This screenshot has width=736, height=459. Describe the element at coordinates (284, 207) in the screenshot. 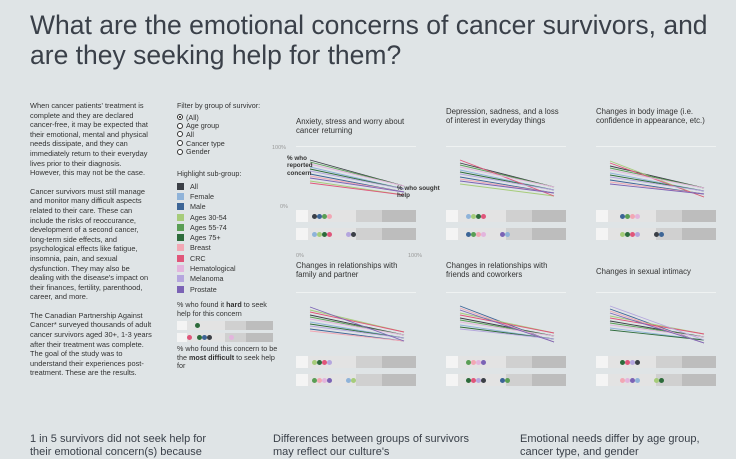

I see `y-axis-bottom-label: 0%` at that location.